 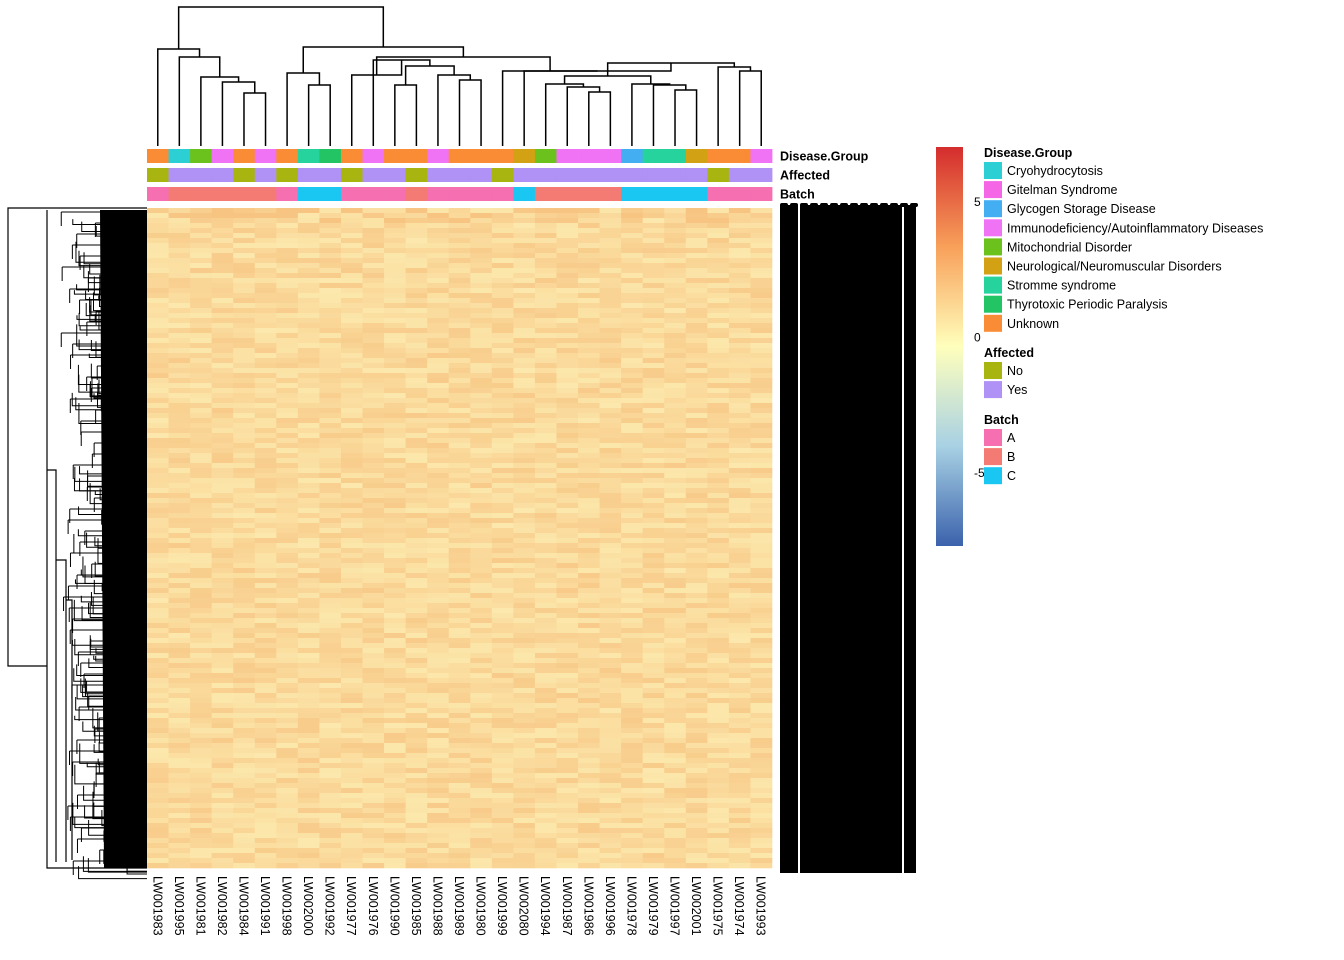 What do you see at coordinates (589, 156) in the screenshot?
I see `annotation-cell-disease` at bounding box center [589, 156].